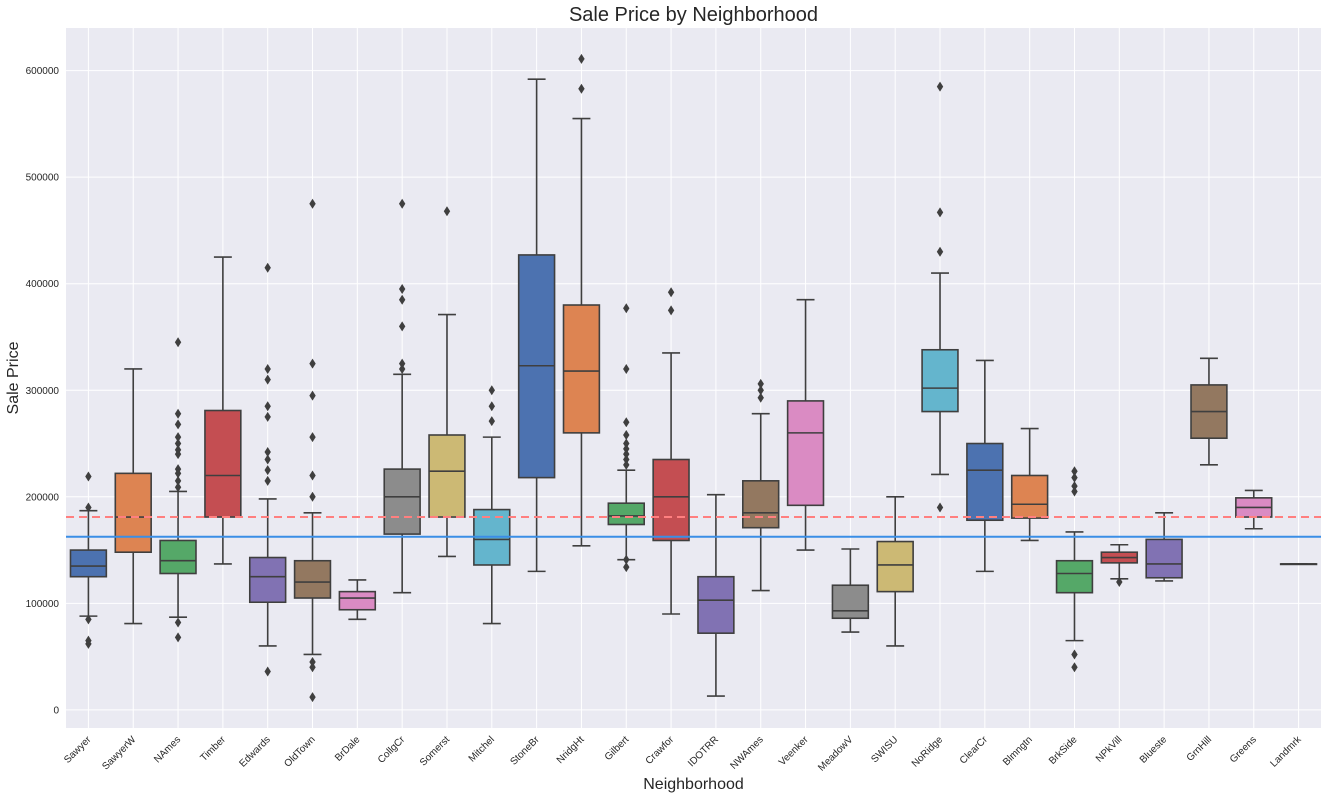 The width and height of the screenshot is (1325, 798). What do you see at coordinates (1109, 749) in the screenshot?
I see `x-tick-label: NPkVill` at bounding box center [1109, 749].